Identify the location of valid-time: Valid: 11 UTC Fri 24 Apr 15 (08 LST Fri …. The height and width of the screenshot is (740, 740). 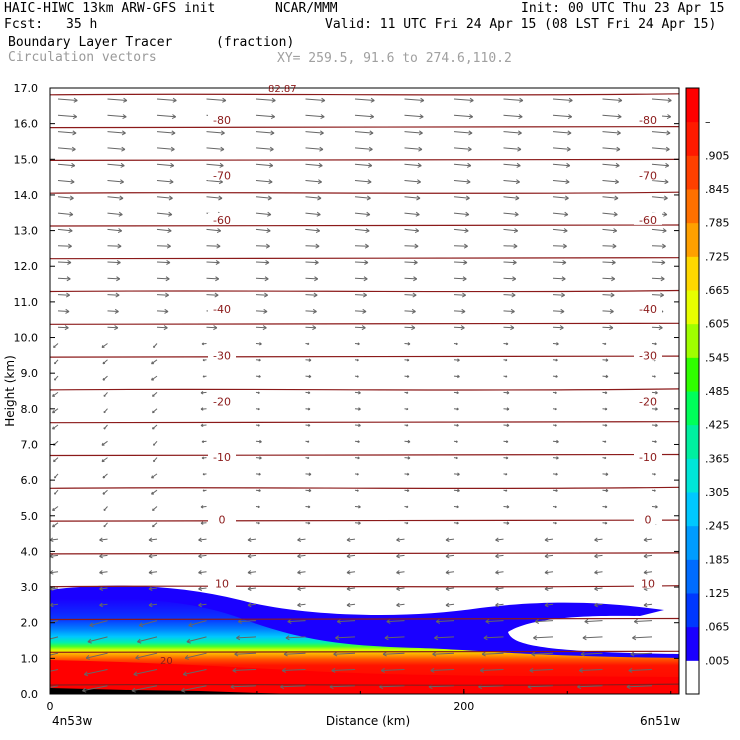
(521, 24).